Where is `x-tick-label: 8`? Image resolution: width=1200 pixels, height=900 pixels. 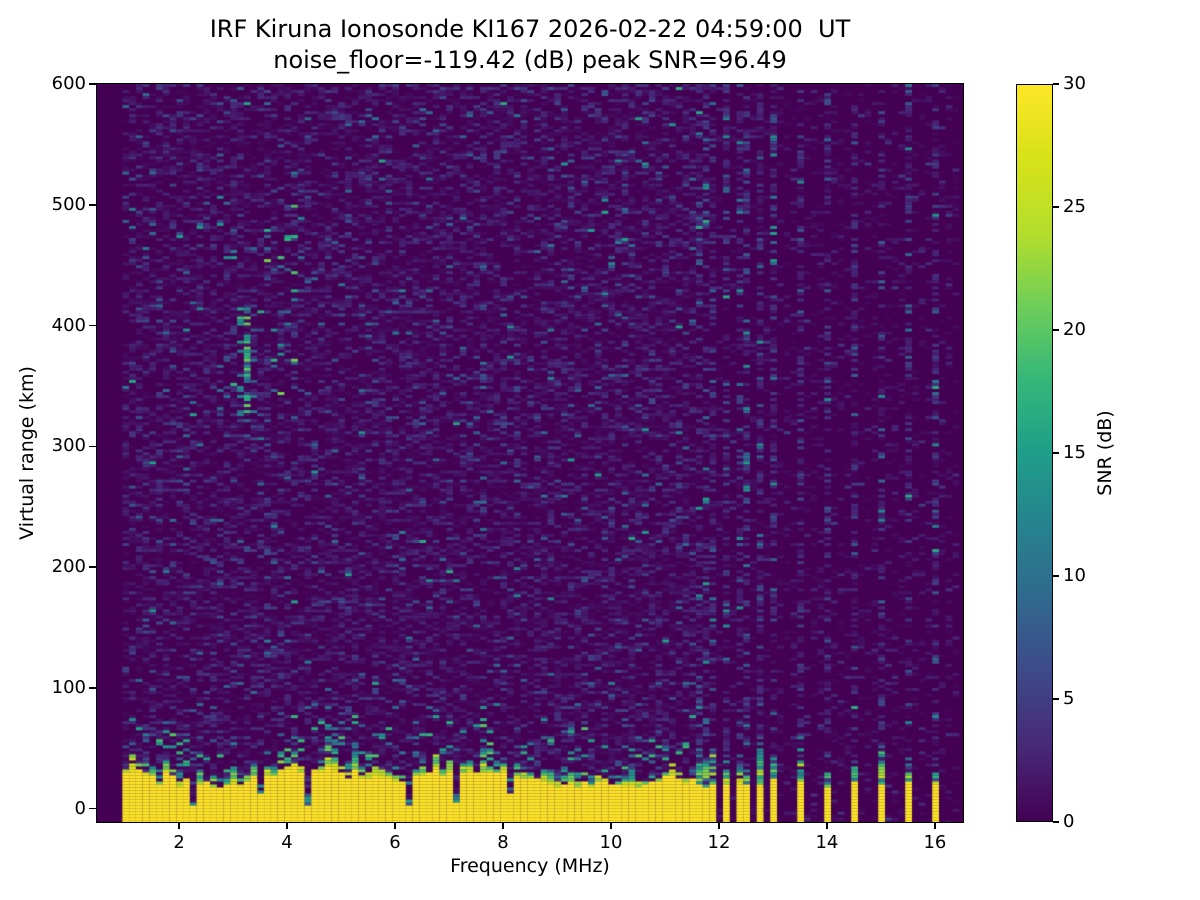 x-tick-label: 8 is located at coordinates (503, 842).